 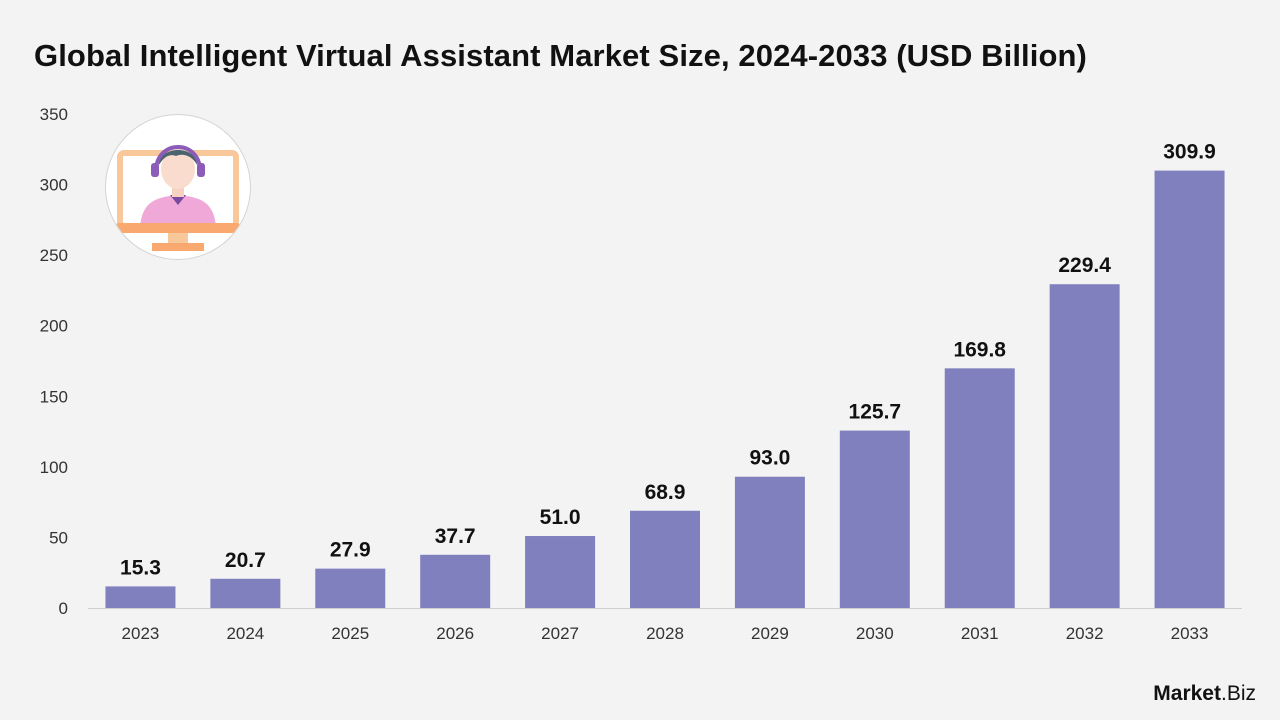 I want to click on y-tick-label: 50, so click(x=58, y=537).